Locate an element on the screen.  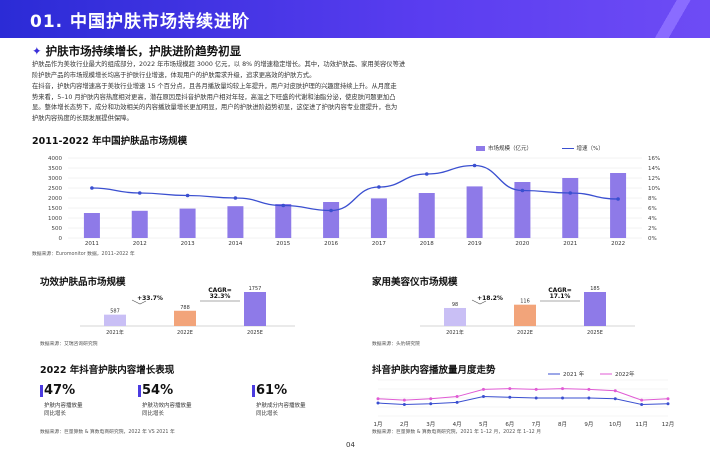
y-tick-label: 0 is located at coordinates (61, 239).